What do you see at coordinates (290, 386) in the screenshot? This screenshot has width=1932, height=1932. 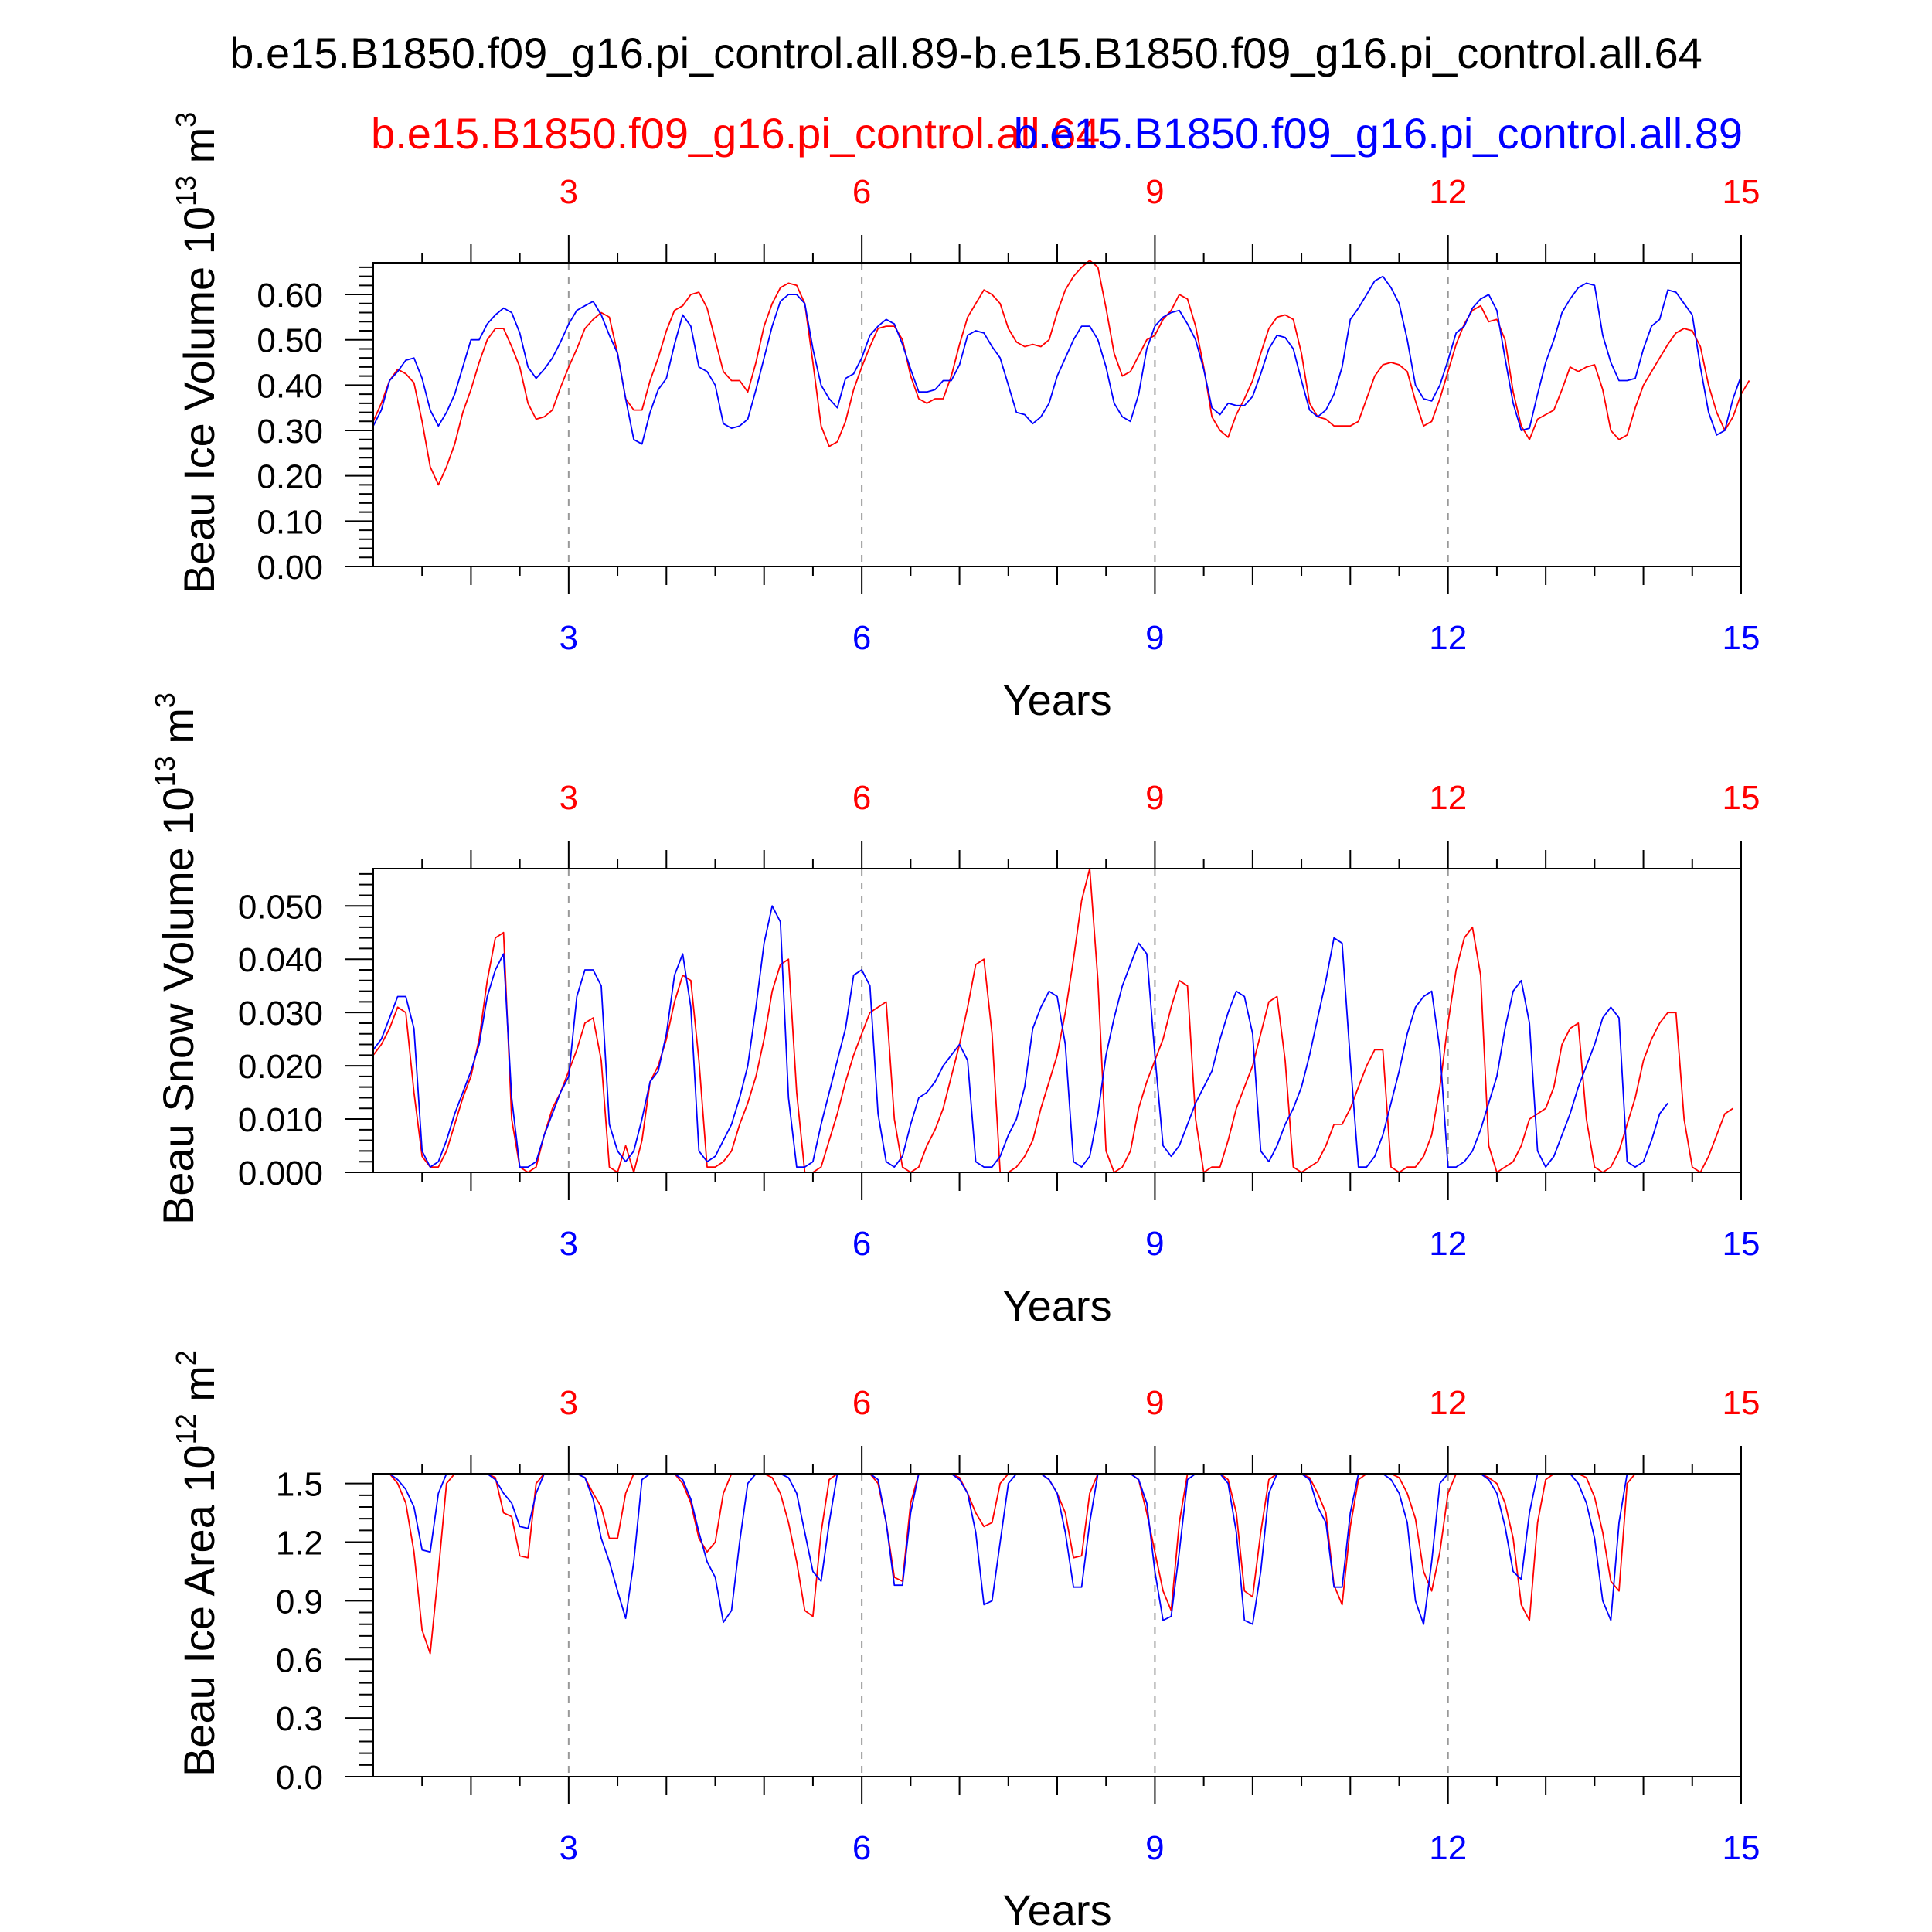 I see `y-tick-label: 0.40` at bounding box center [290, 386].